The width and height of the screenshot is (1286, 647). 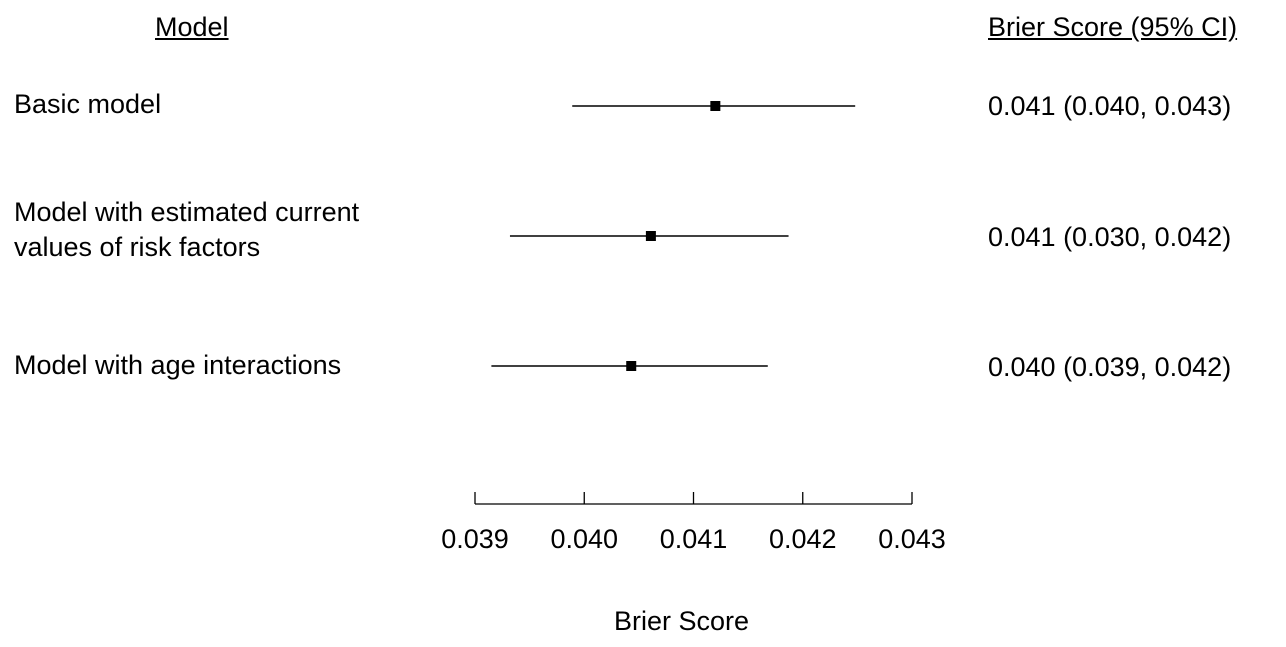 What do you see at coordinates (475, 539) in the screenshot?
I see `x-tick-label: 0.039` at bounding box center [475, 539].